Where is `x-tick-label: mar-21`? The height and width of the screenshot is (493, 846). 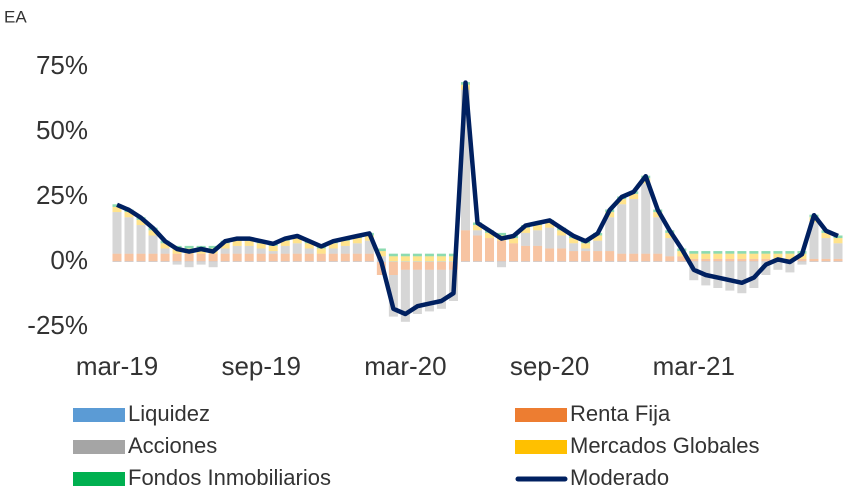
x-tick-label: mar-21 is located at coordinates (694, 366).